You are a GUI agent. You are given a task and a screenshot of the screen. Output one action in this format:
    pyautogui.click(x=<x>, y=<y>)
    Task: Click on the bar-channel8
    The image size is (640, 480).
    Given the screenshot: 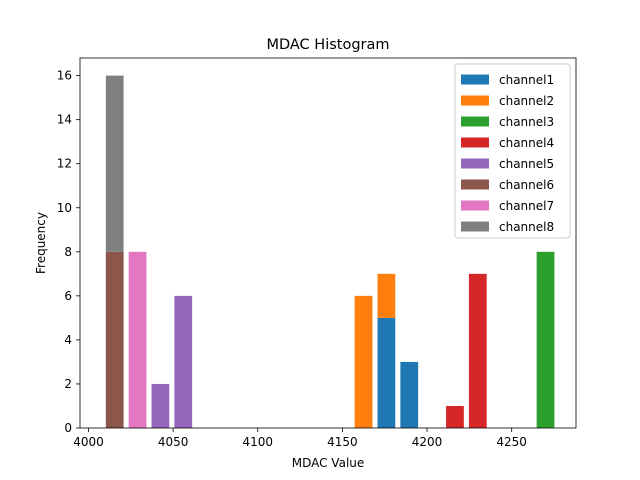 What is the action you would take?
    pyautogui.click(x=114, y=163)
    